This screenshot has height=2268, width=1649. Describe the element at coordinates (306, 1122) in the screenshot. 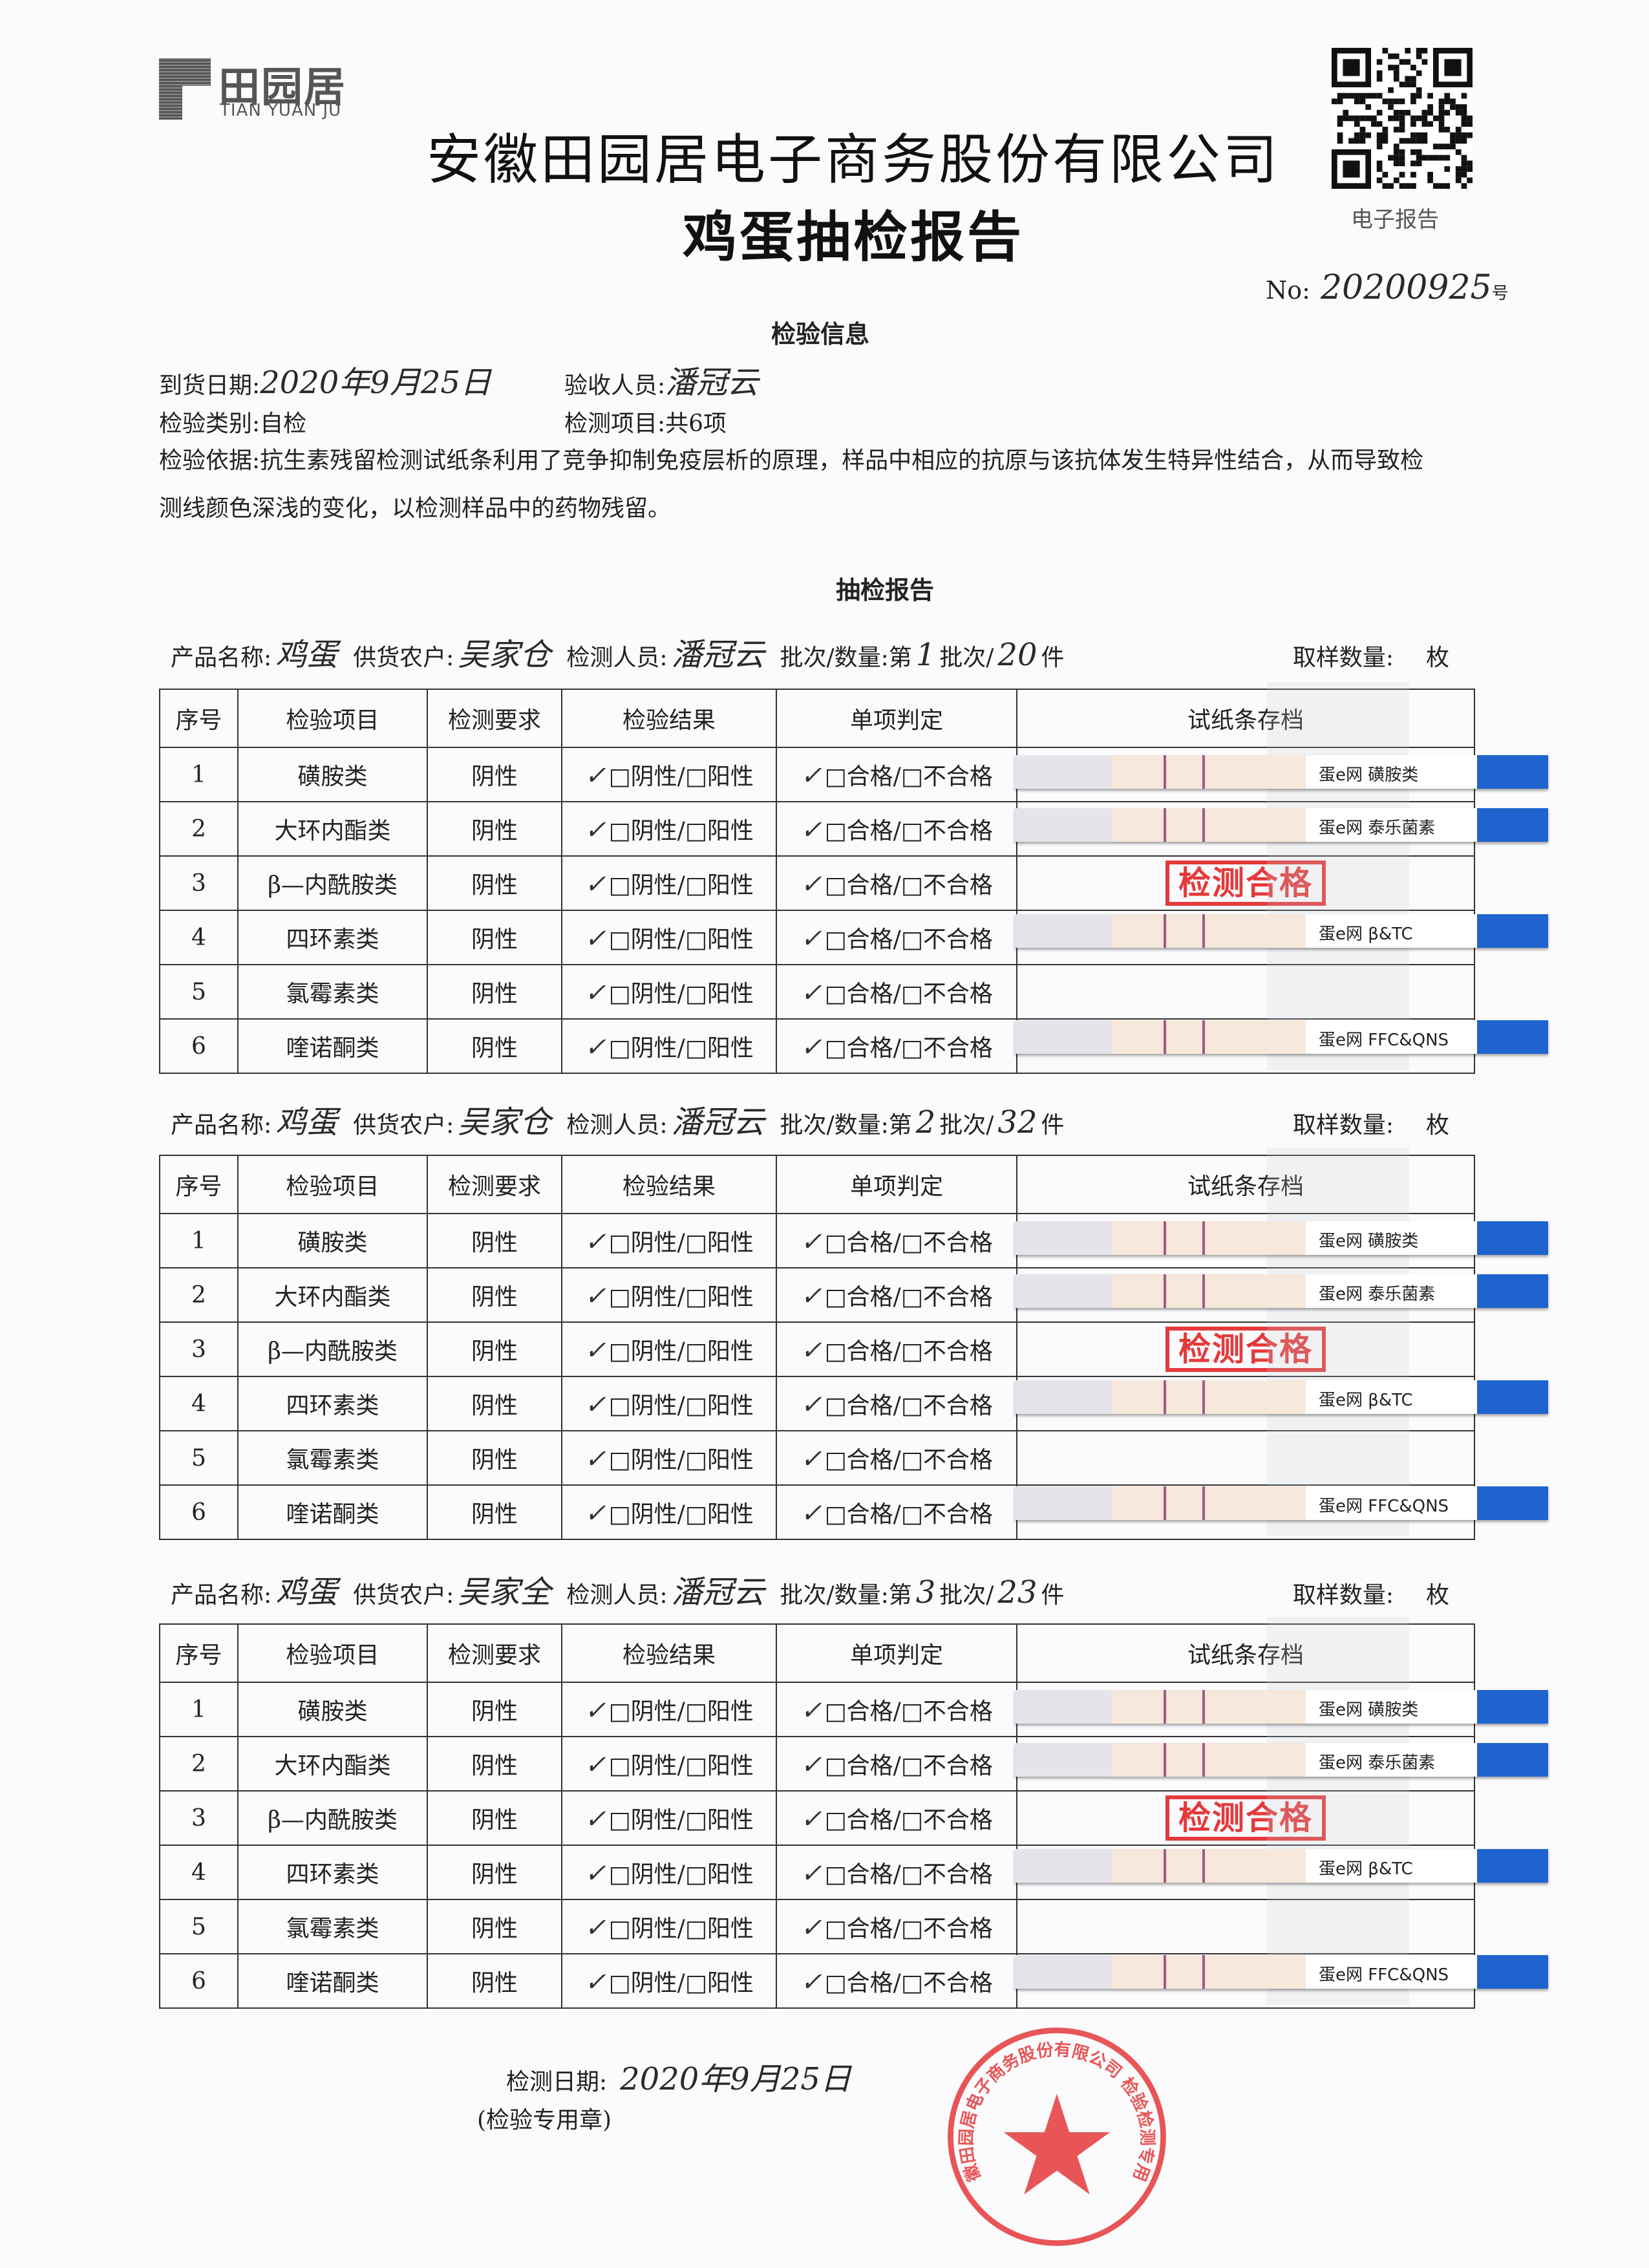

I see `product-value: 鸡蛋` at that location.